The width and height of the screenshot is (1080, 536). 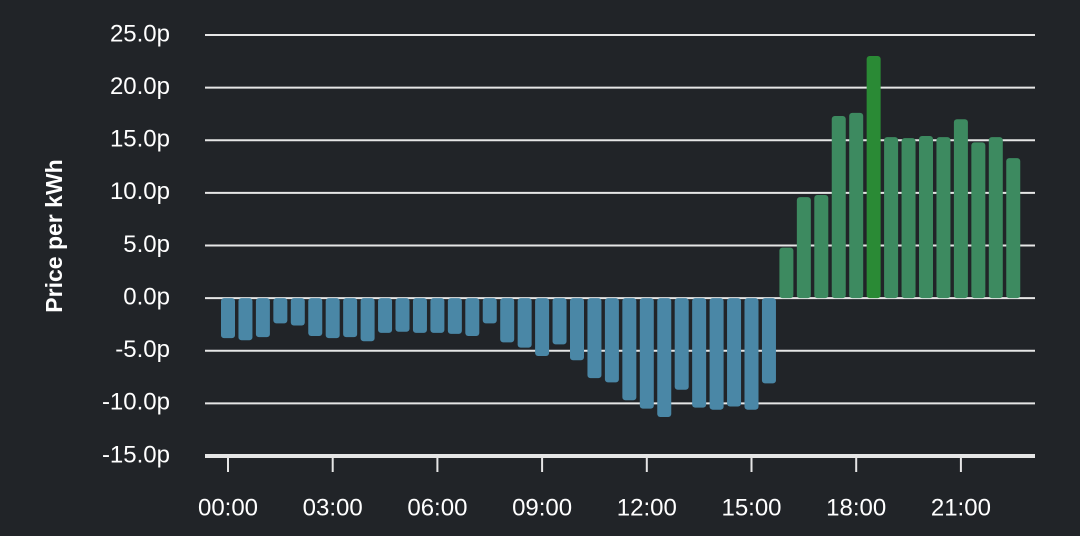 What do you see at coordinates (228, 507) in the screenshot?
I see `x-tick-label: 00:00` at bounding box center [228, 507].